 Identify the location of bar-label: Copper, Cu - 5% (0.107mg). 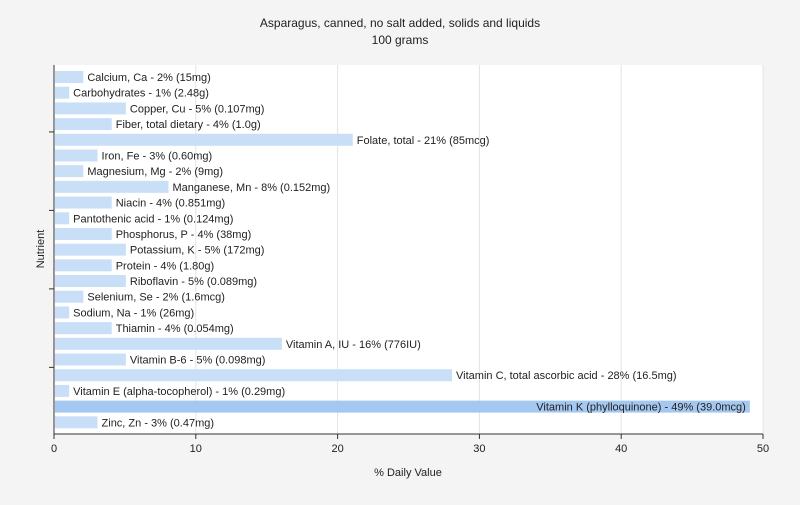
(197, 109).